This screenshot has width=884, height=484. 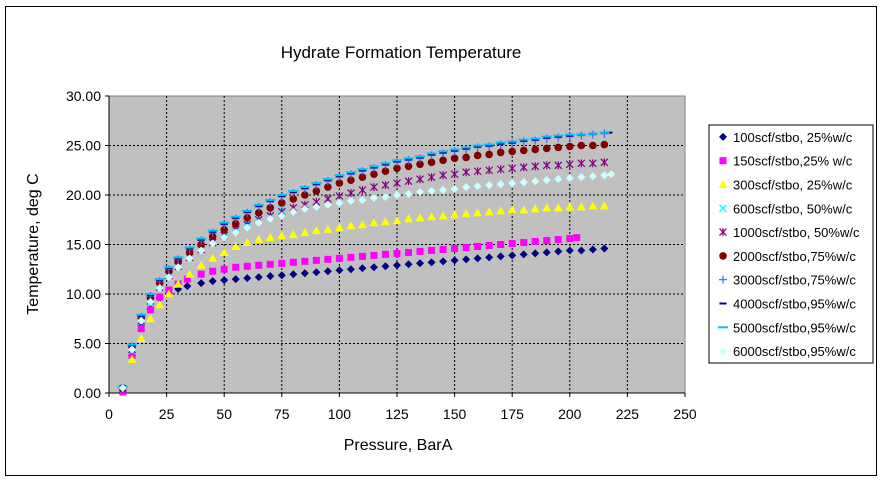 What do you see at coordinates (83, 146) in the screenshot?
I see `y-tick-label: 25.00` at bounding box center [83, 146].